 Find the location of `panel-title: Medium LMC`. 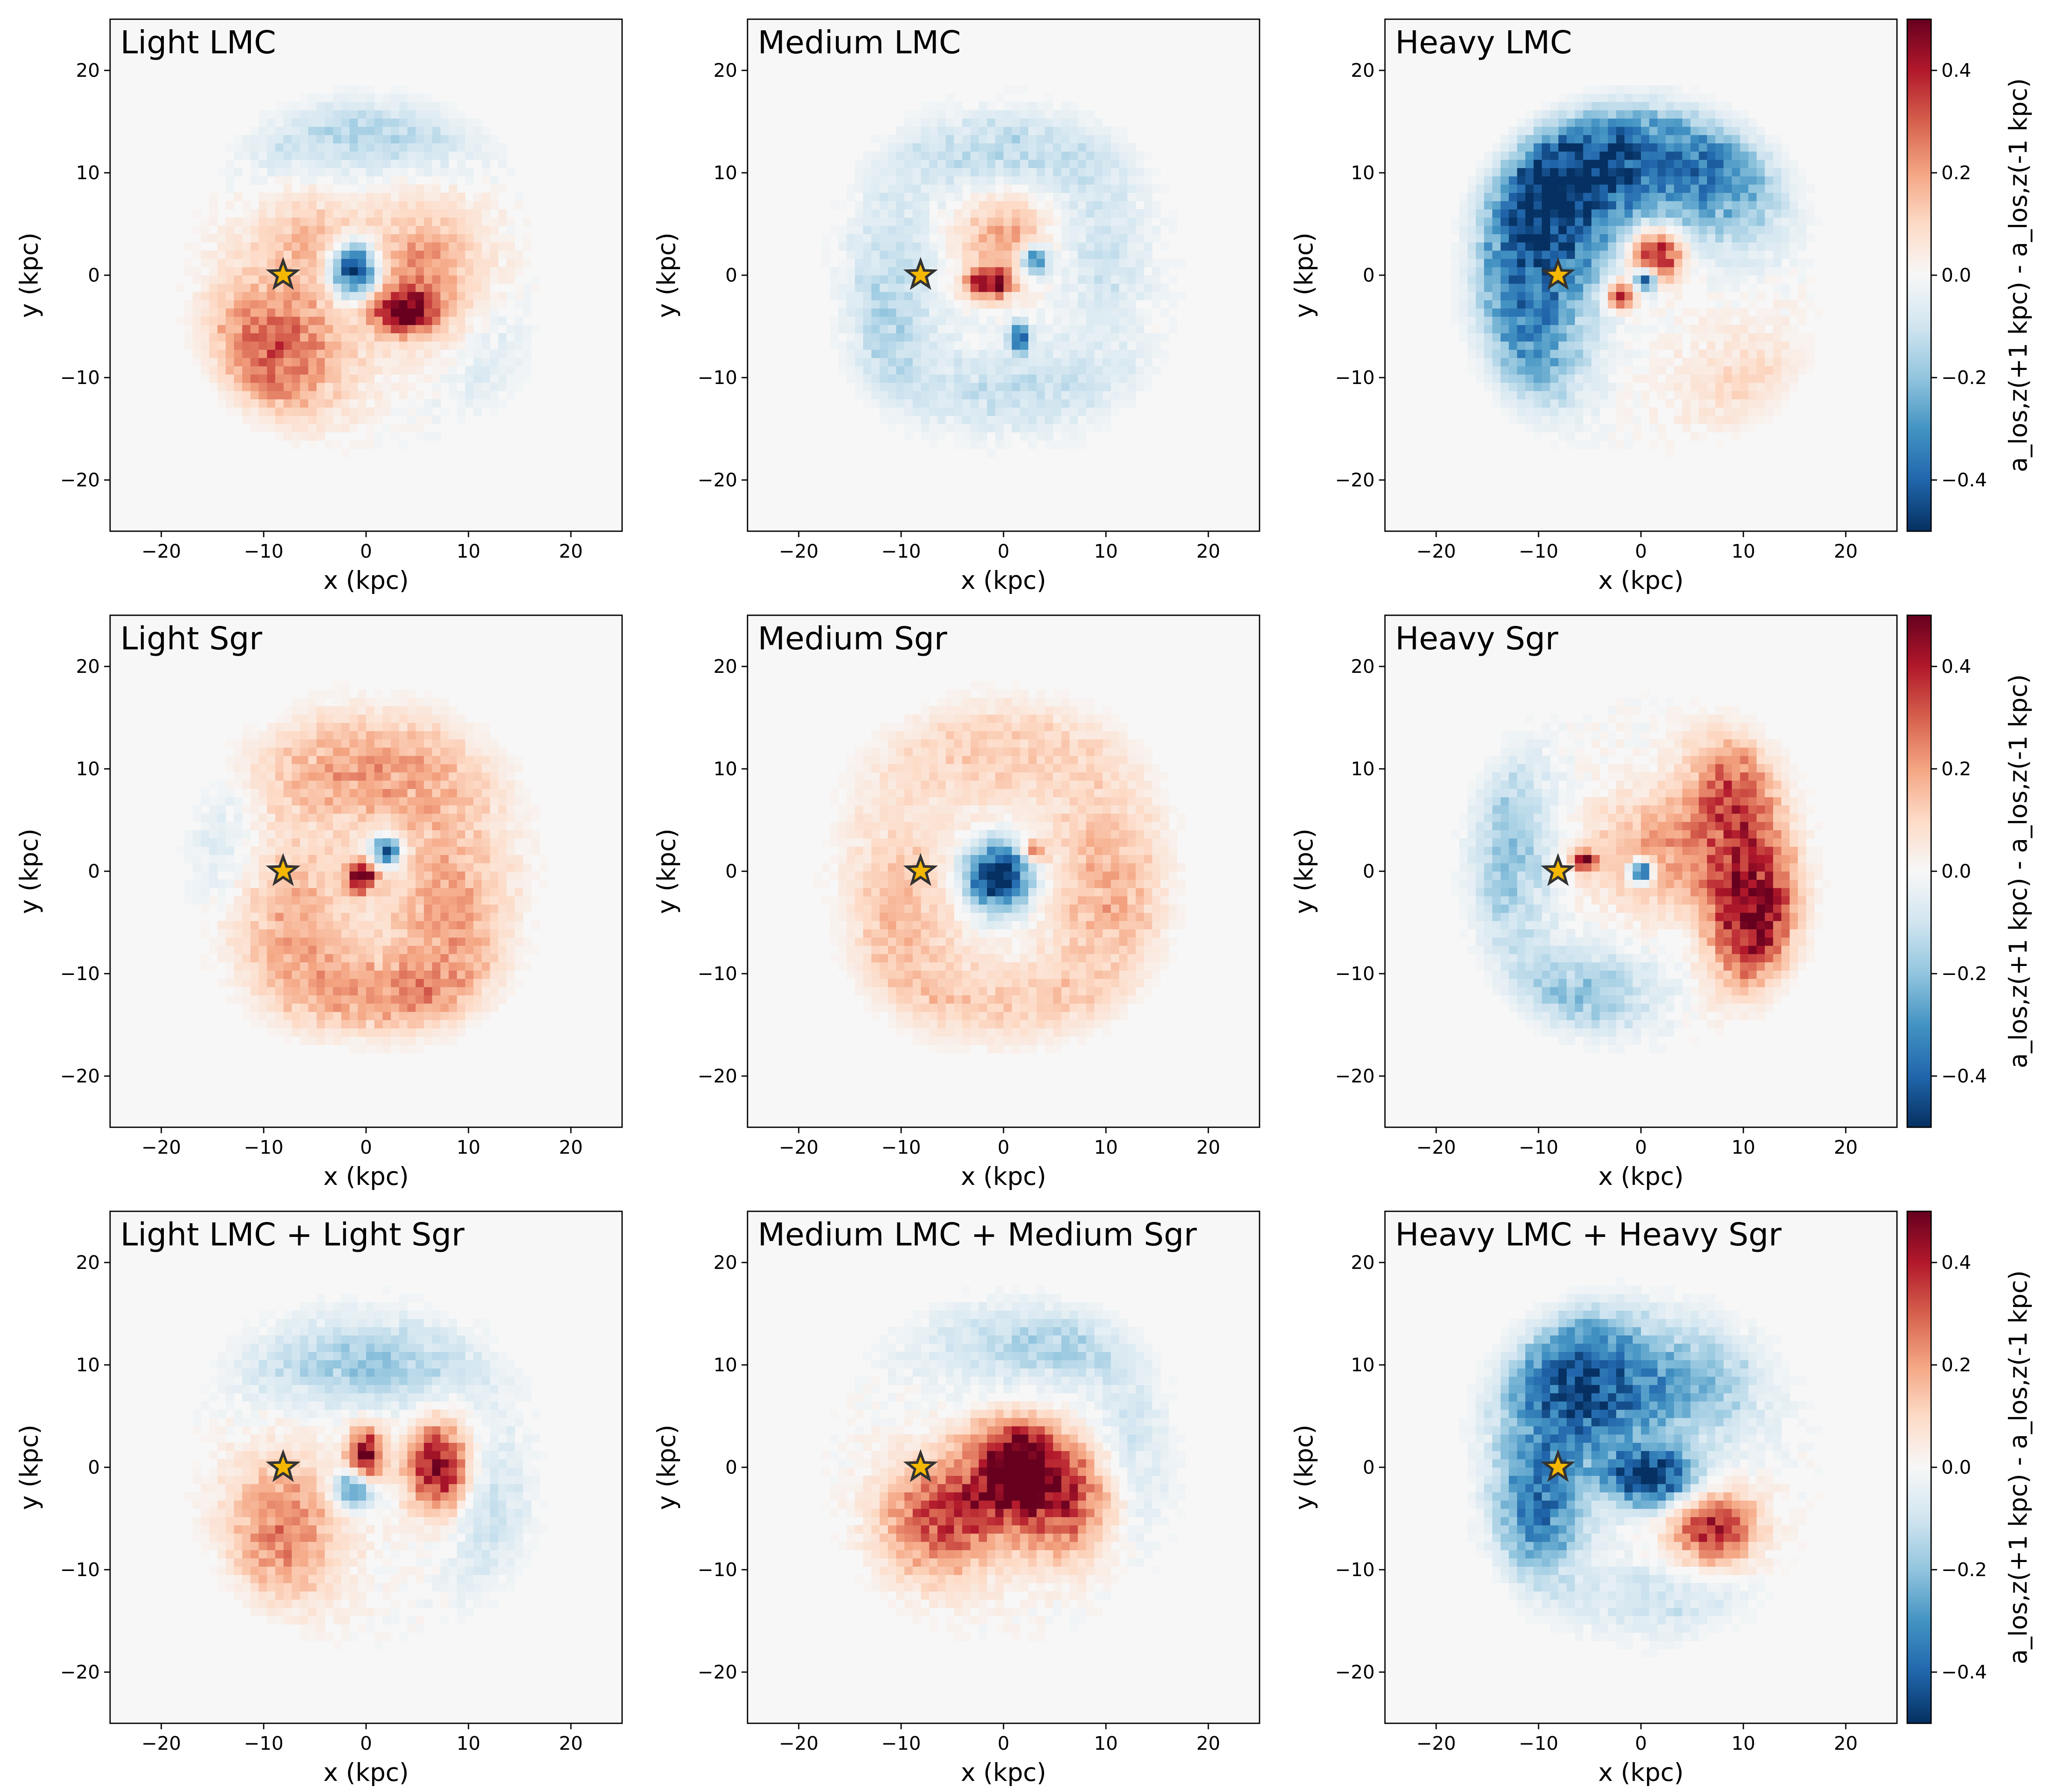

panel-title: Medium LMC is located at coordinates (859, 42).